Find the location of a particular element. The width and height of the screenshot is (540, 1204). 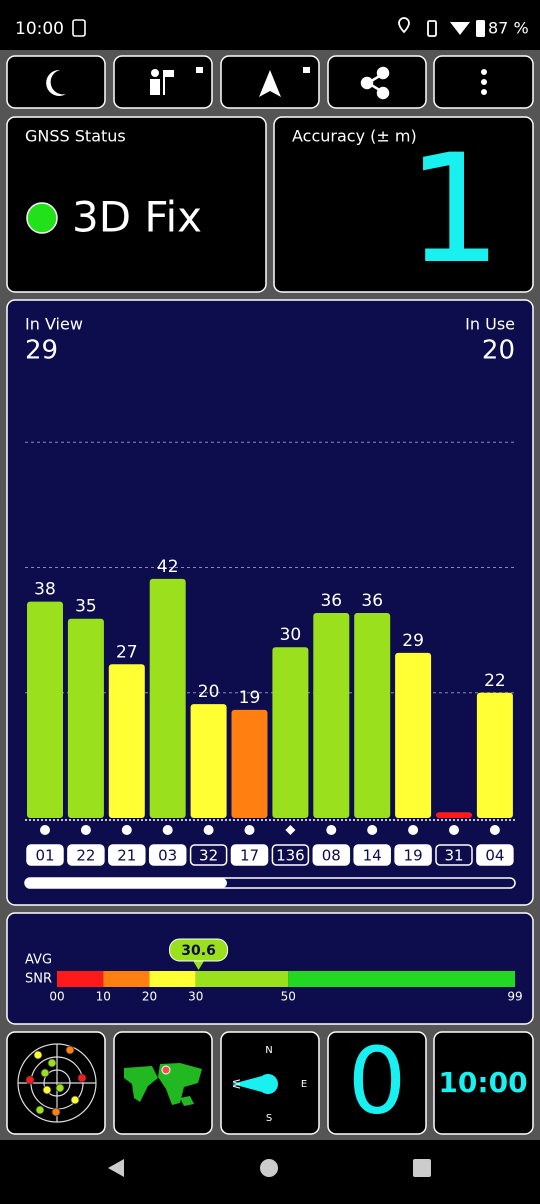

scroll-thumb is located at coordinates (126, 883).